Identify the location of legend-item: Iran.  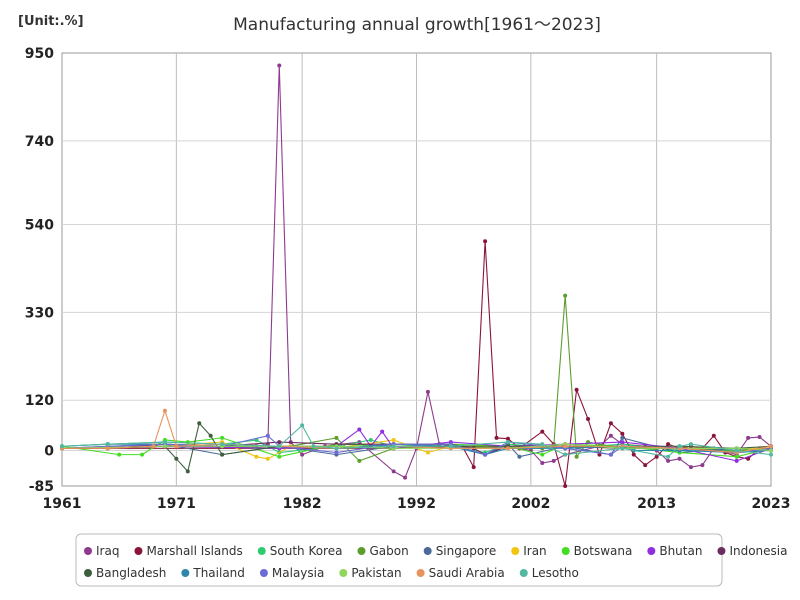
(529, 551).